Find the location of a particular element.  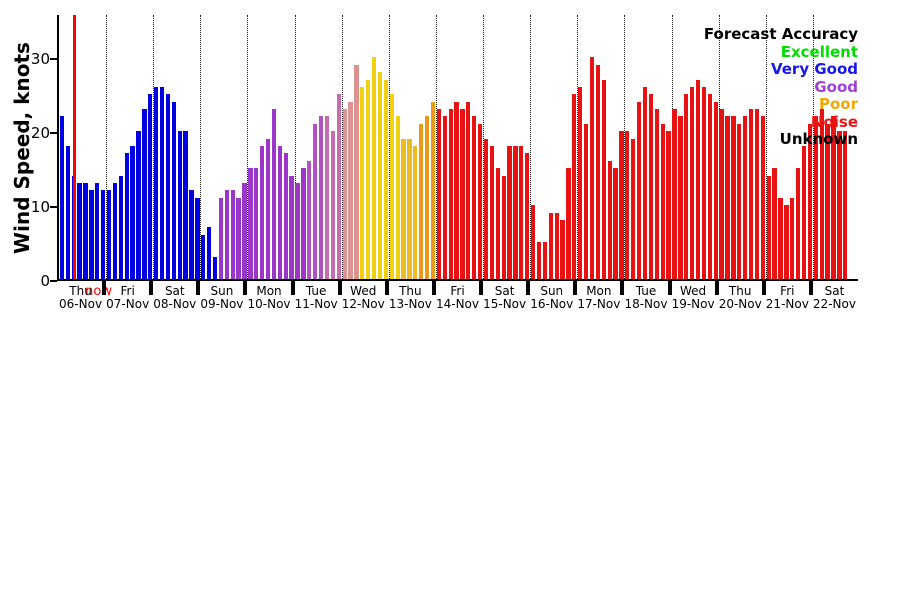

x-axis-date: 12-Nov is located at coordinates (363, 304).